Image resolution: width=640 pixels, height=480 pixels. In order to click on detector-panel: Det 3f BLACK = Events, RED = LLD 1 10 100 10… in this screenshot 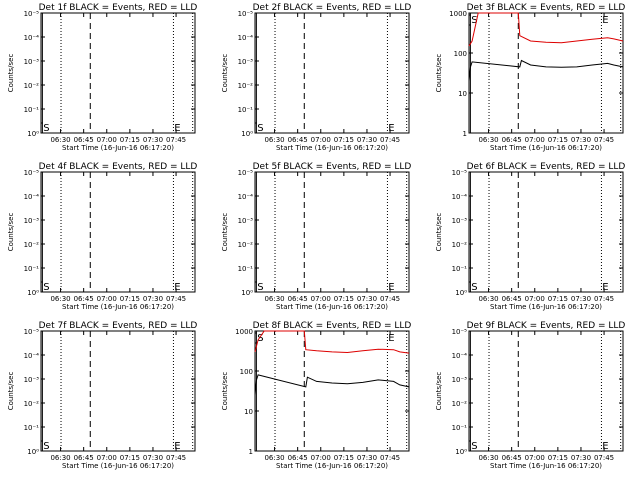, I will do `click(530, 77)`.